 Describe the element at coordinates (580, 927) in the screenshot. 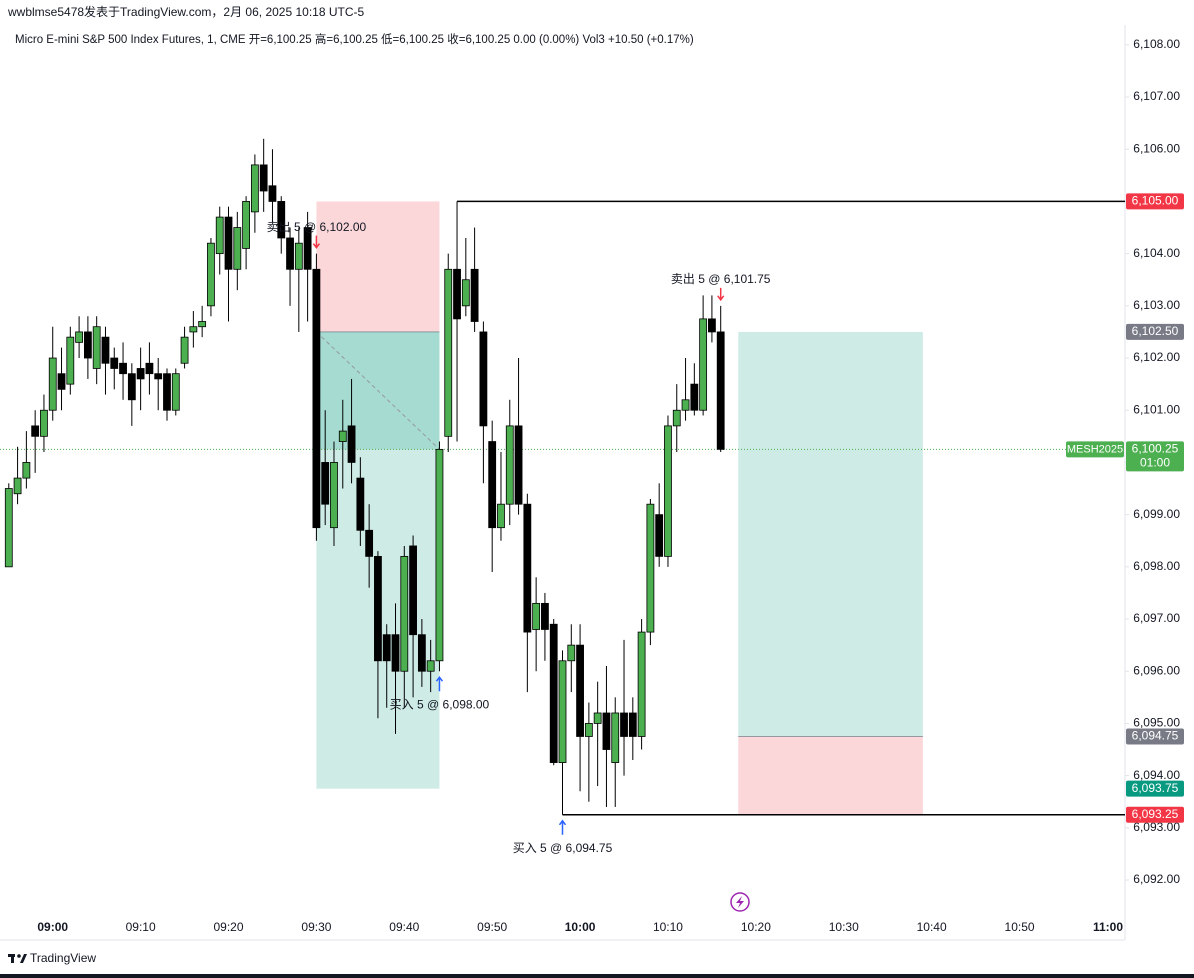

I see `x-tick-label: 10:00` at that location.